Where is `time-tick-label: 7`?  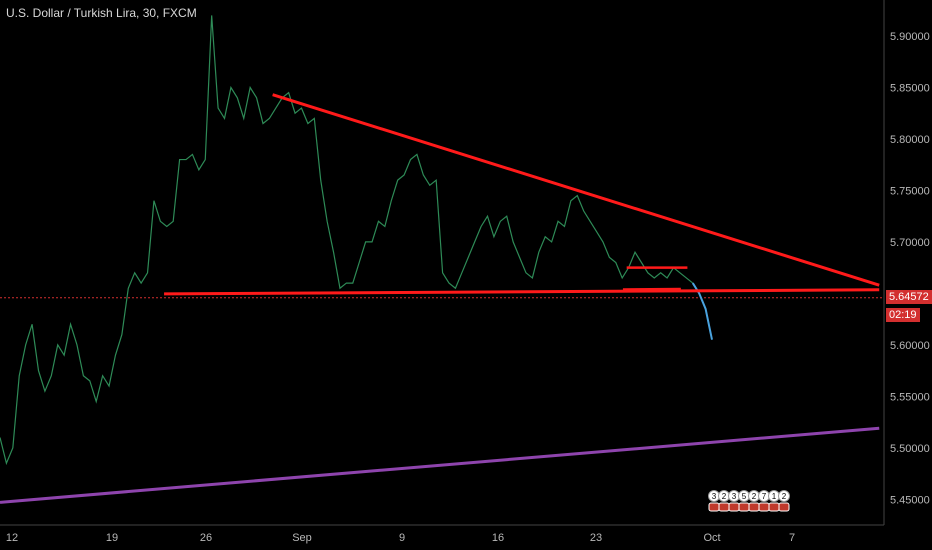 time-tick-label: 7 is located at coordinates (792, 538).